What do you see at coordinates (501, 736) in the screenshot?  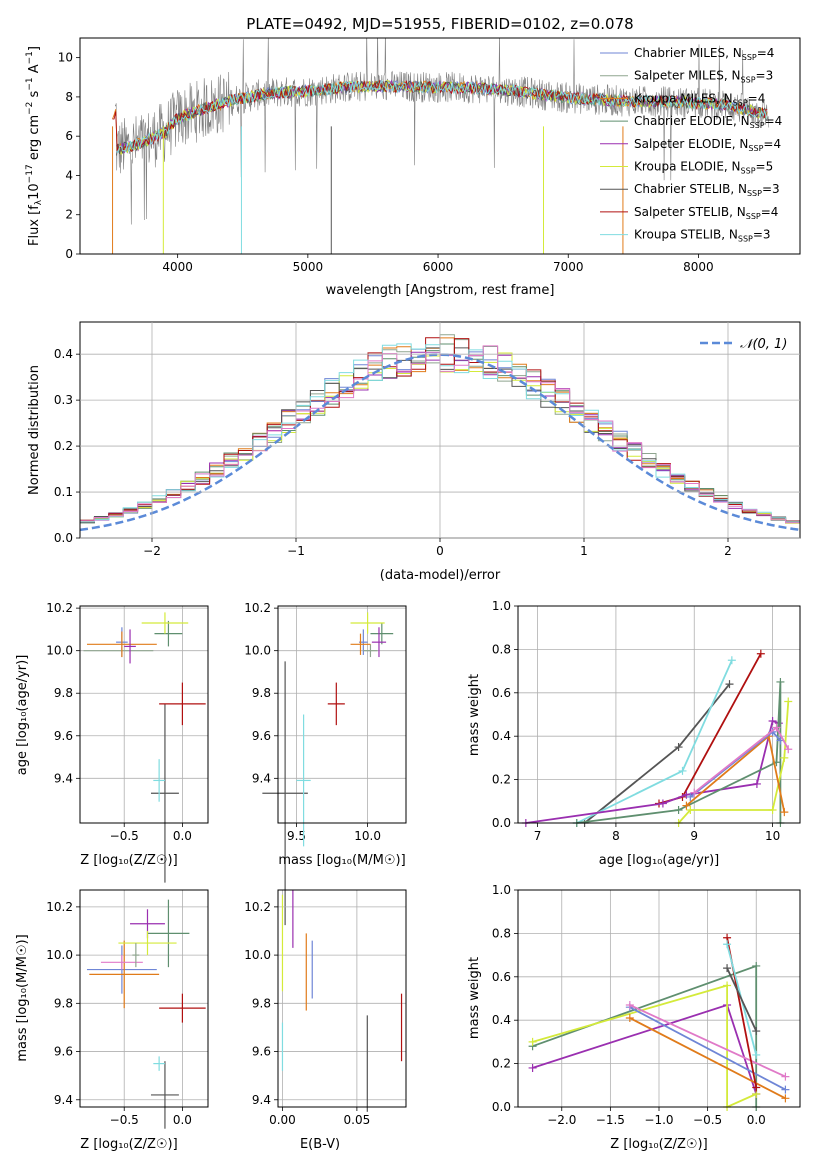 I see `massweight_vs_age-ytick-label: 0.4` at bounding box center [501, 736].